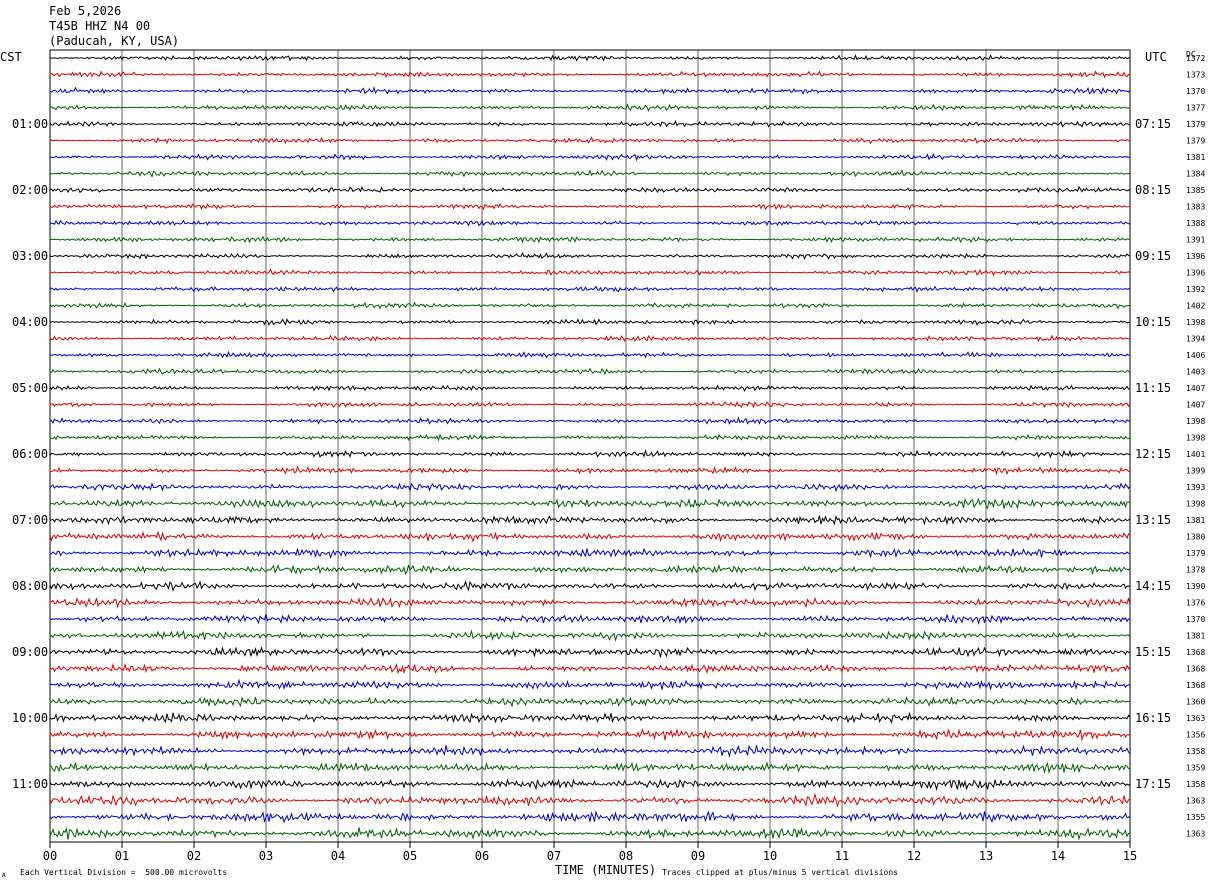 This screenshot has height=886, width=1210. What do you see at coordinates (626, 856) in the screenshot?
I see `x-tick-label-08: 08` at bounding box center [626, 856].